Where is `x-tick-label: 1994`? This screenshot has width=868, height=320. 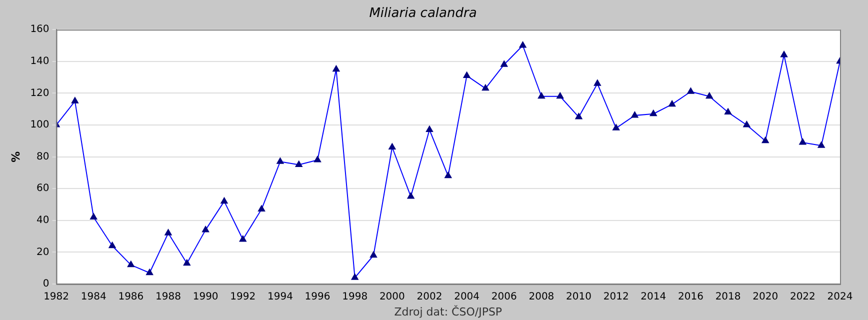 x-tick-label: 1994 is located at coordinates (280, 297).